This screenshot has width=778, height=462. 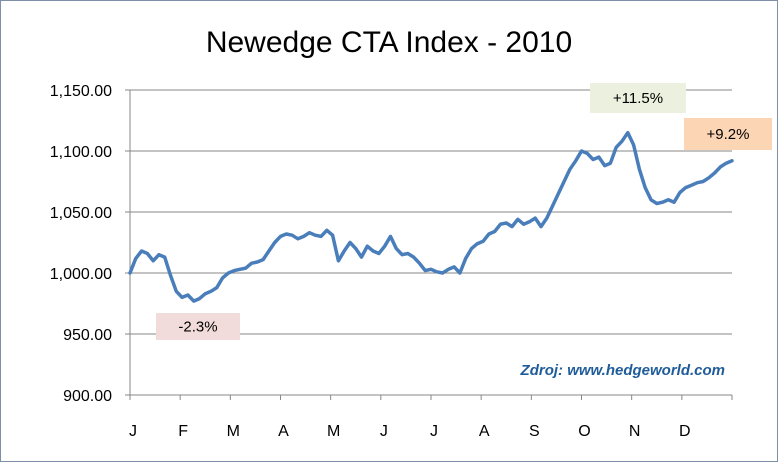 I want to click on source-note: Zdroj: www.hedgeworld.com, so click(x=622, y=370).